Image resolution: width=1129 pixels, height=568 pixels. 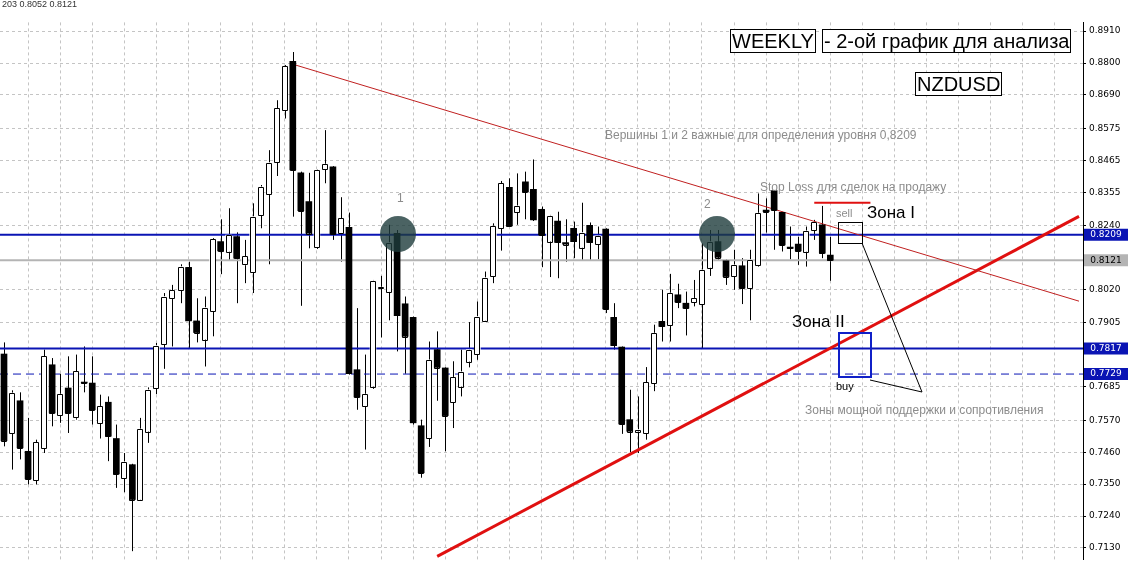 What do you see at coordinates (1105, 288) in the screenshot?
I see `y-tick-label: 0.8020` at bounding box center [1105, 288].